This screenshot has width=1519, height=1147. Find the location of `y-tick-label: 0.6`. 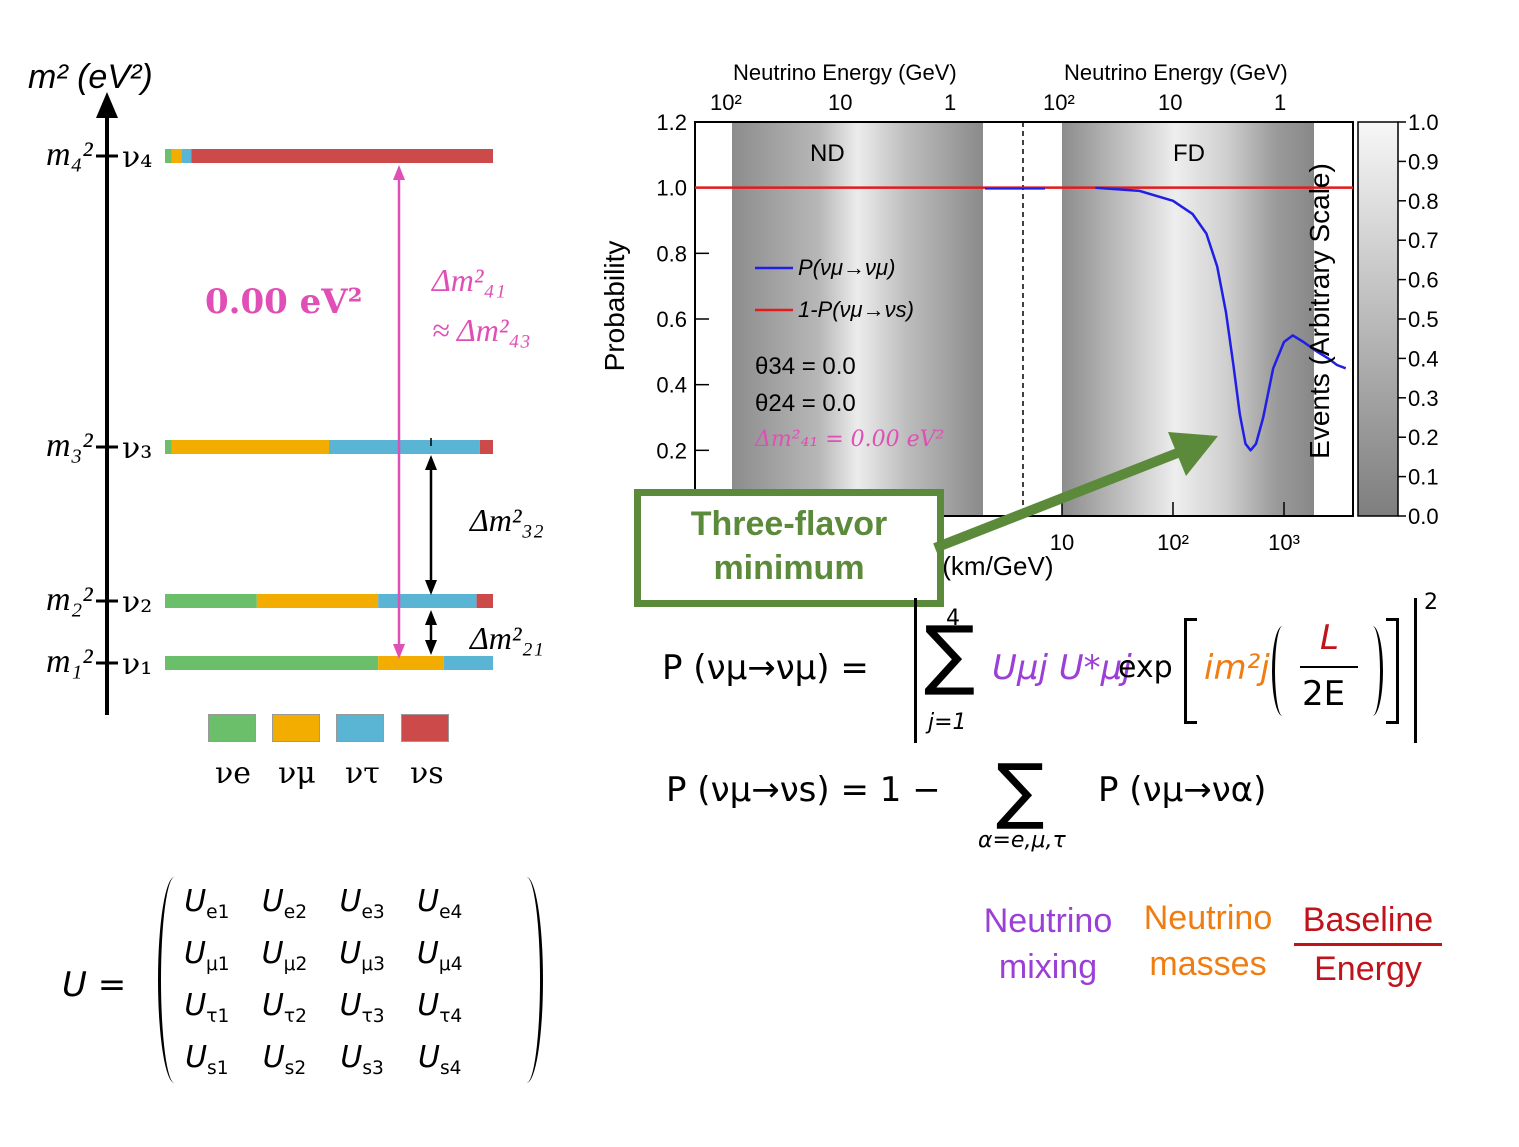

y-tick-label: 0.6 is located at coordinates (671, 319).